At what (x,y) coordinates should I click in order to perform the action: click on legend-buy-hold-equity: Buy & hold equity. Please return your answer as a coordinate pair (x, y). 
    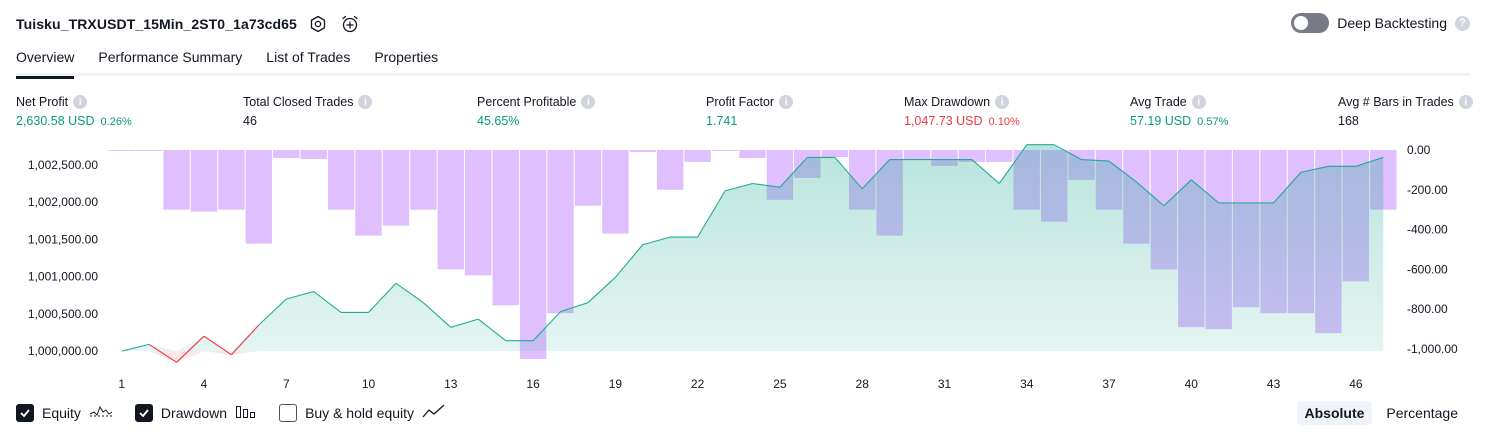
    Looking at the image, I should click on (362, 412).